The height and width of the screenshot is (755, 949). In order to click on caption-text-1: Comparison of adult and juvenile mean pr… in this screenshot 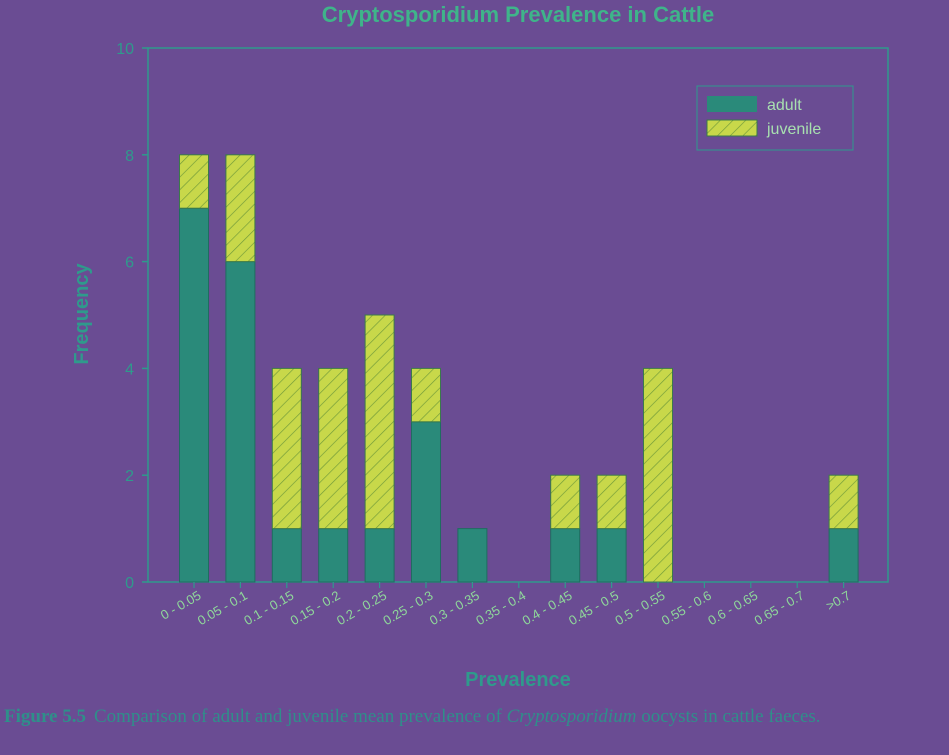, I will do `click(300, 716)`.